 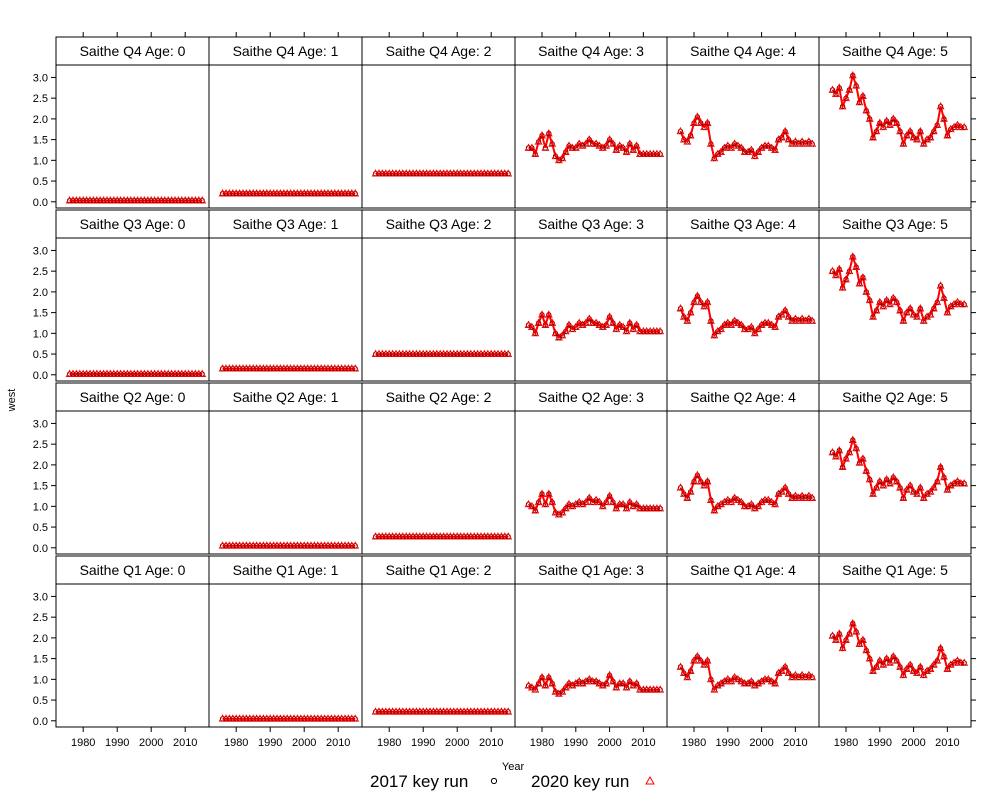 I want to click on x-tick-label: 1990, so click(x=270, y=743).